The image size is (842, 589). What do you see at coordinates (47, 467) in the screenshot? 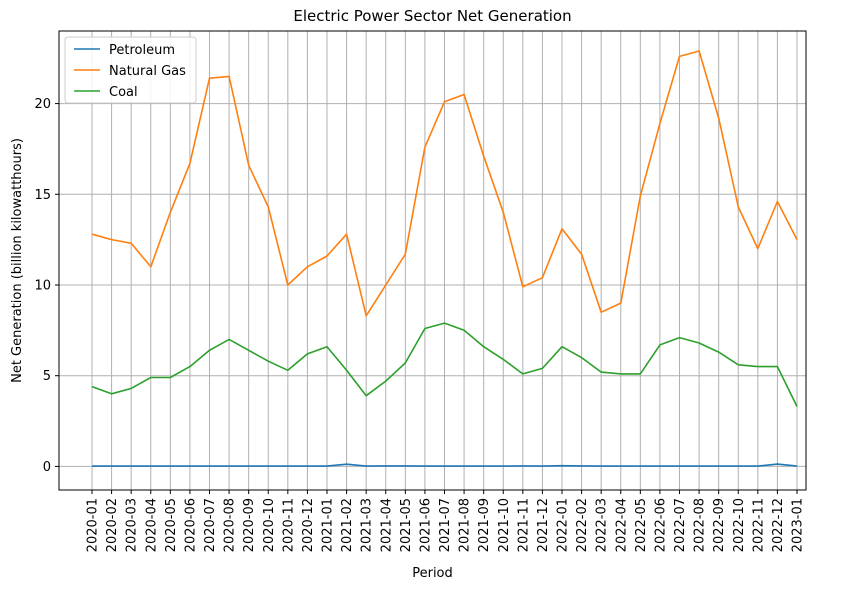
I see `y-tick-label: 0` at bounding box center [47, 467].